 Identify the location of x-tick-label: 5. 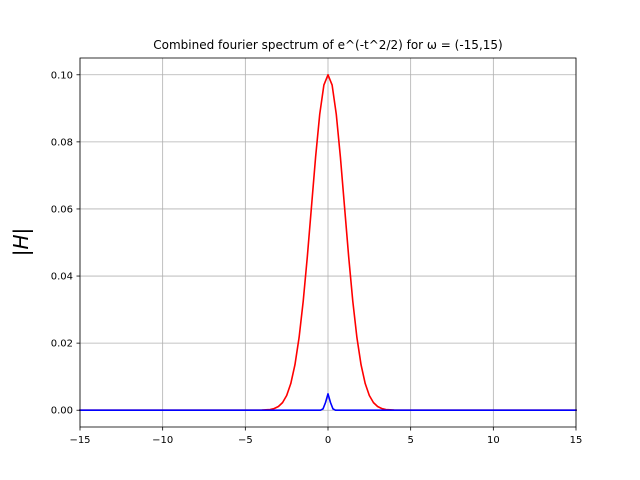
(410, 440).